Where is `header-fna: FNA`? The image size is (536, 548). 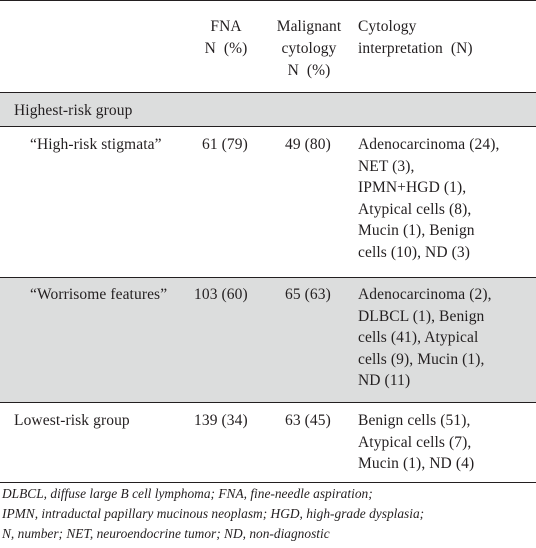
header-fna: FNA is located at coordinates (226, 26).